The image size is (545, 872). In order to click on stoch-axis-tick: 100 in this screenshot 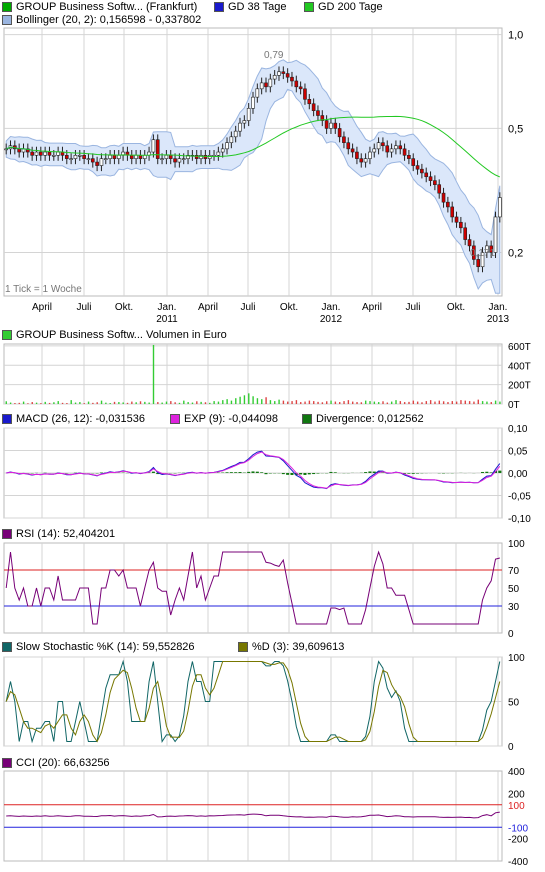, I will do `click(516, 658)`.